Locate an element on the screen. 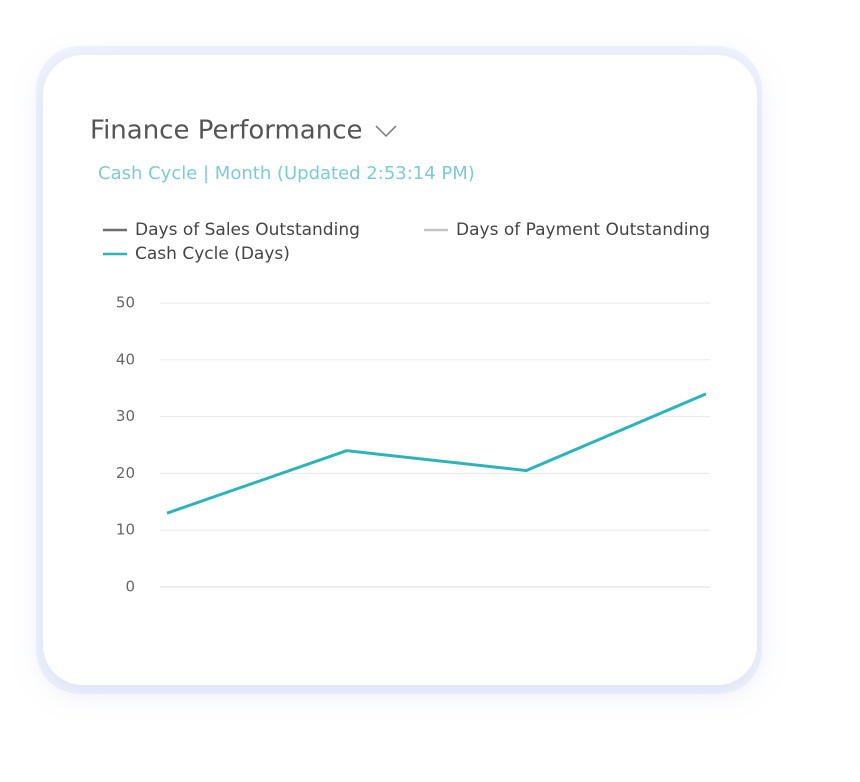 This screenshot has width=860, height=782. y-tick-label: 50 is located at coordinates (125, 303).